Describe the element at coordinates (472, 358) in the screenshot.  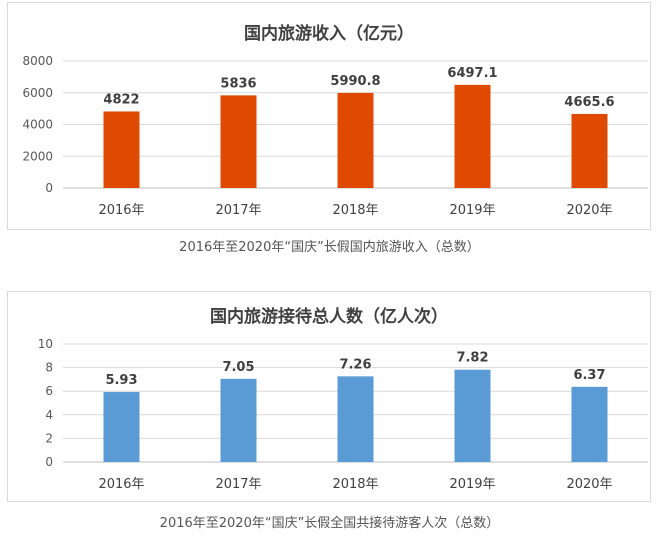
I see `data-label: 7.82` at that location.